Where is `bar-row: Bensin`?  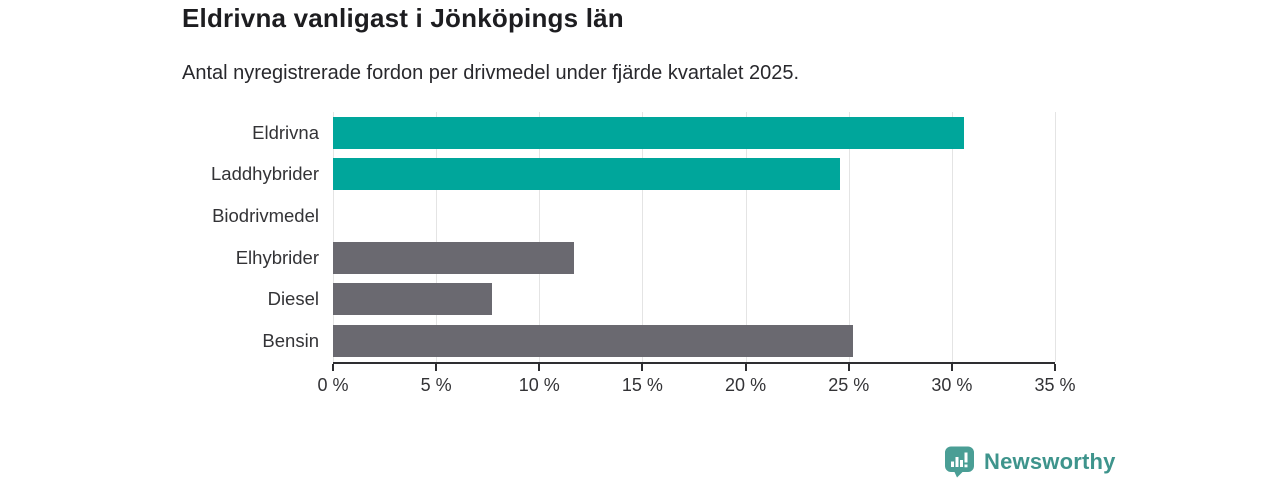 bar-row: Bensin is located at coordinates (658, 341).